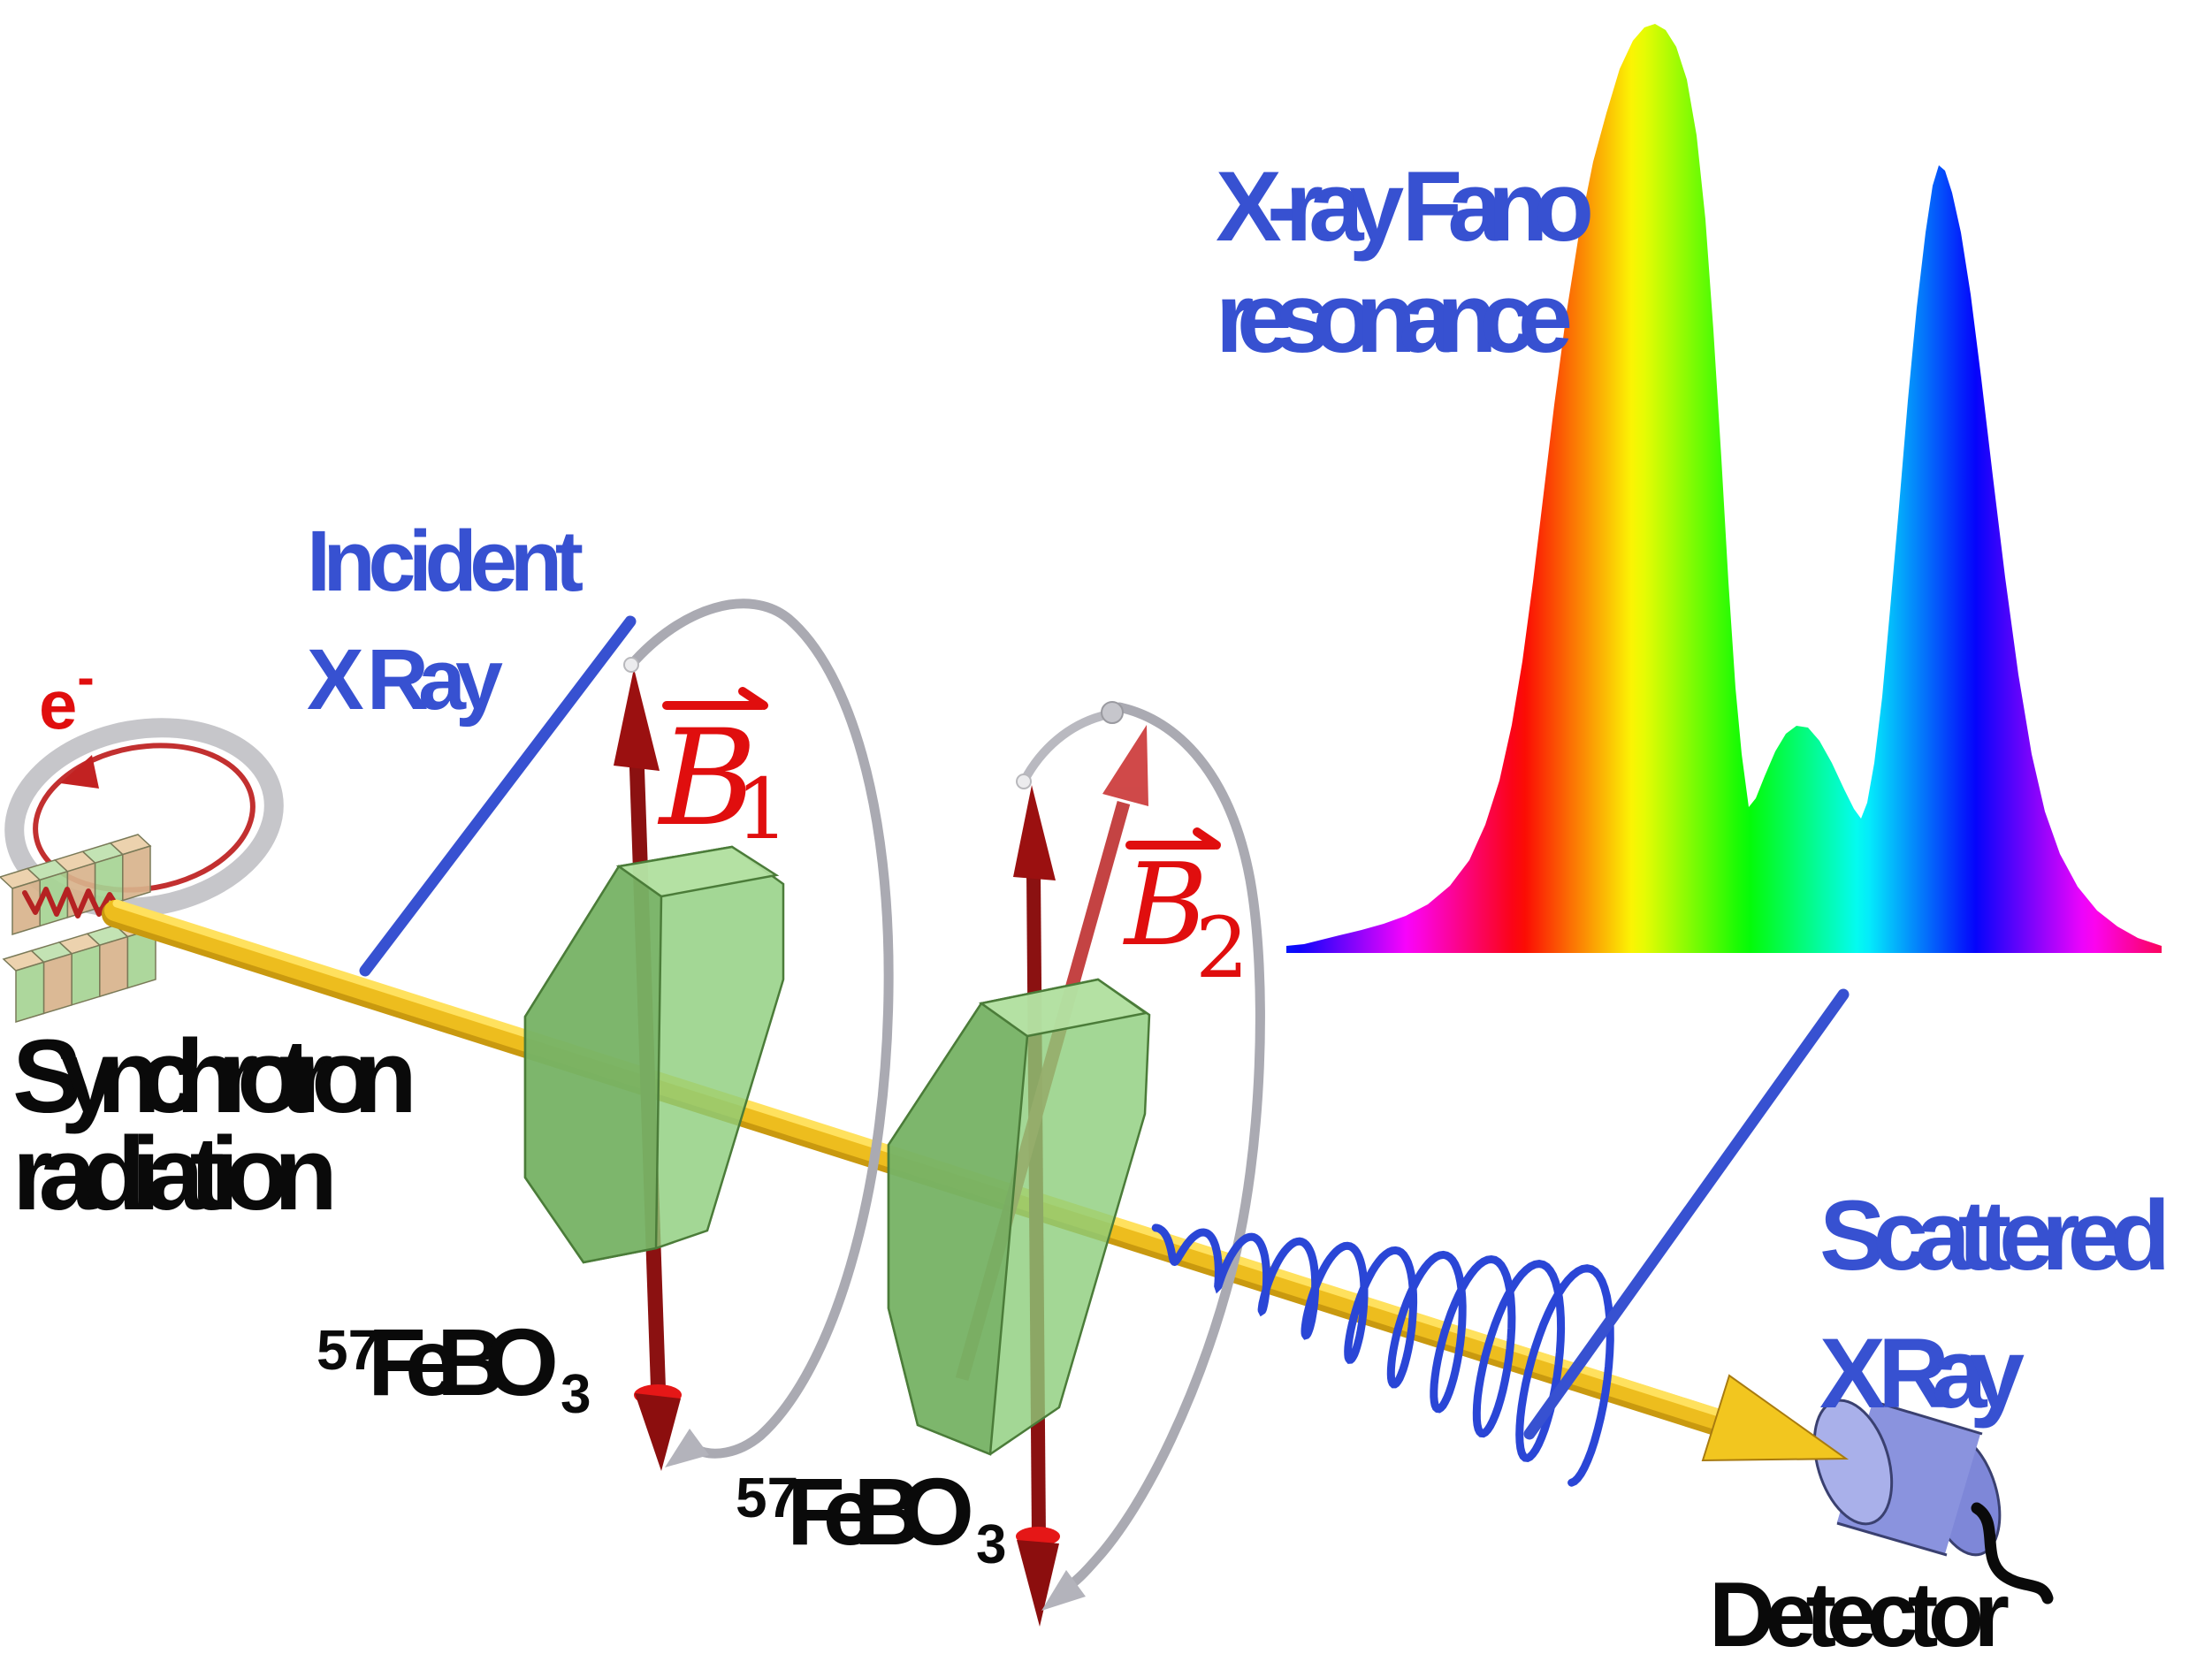 The height and width of the screenshot is (1654, 2212). What do you see at coordinates (1125, 765) in the screenshot?
I see `b2-tilted-arrowhead-icon` at bounding box center [1125, 765].